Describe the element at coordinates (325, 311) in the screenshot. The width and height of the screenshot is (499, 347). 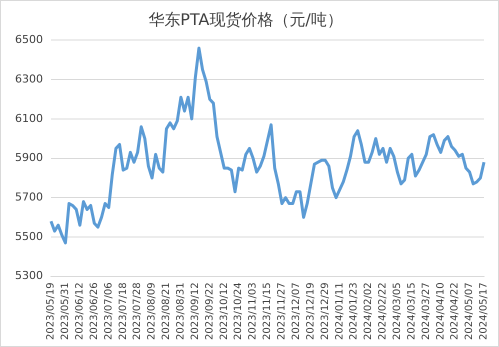
I see `x-tick-label: 2023/12/29` at that location.